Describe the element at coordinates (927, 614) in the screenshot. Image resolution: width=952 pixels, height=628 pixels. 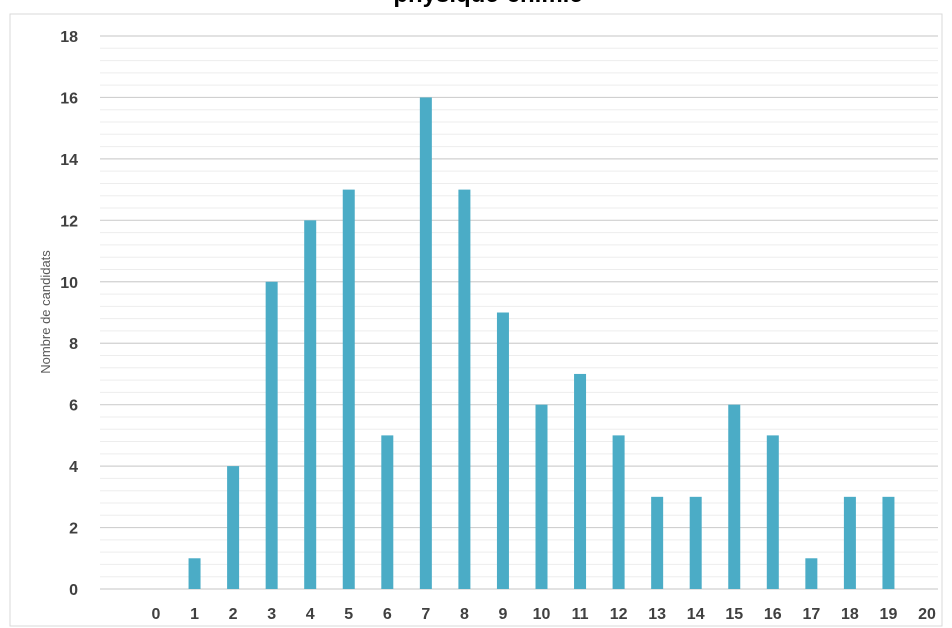
I see `x-tick-label: 20` at that location.